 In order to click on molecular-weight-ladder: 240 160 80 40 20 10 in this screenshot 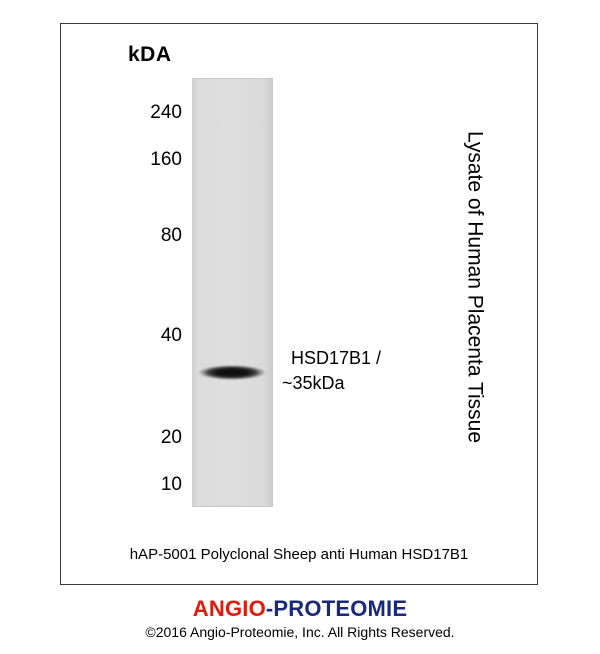, I will do `click(154, 327)`.